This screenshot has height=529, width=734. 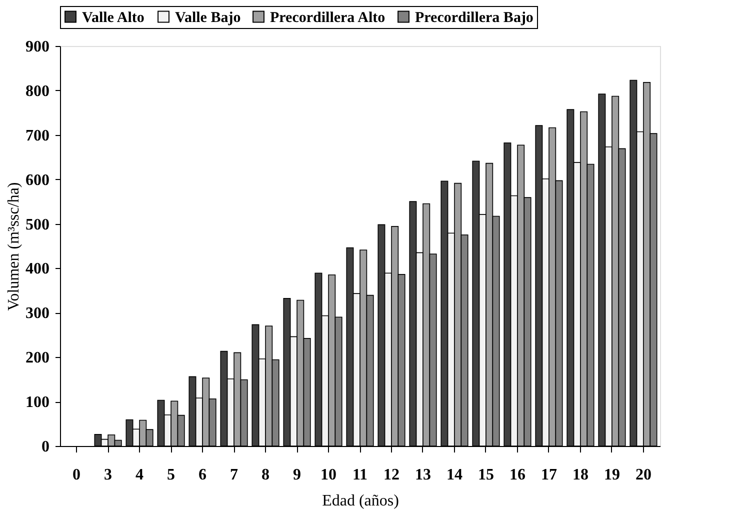 I want to click on y-tick-label: 200, so click(x=38, y=358).